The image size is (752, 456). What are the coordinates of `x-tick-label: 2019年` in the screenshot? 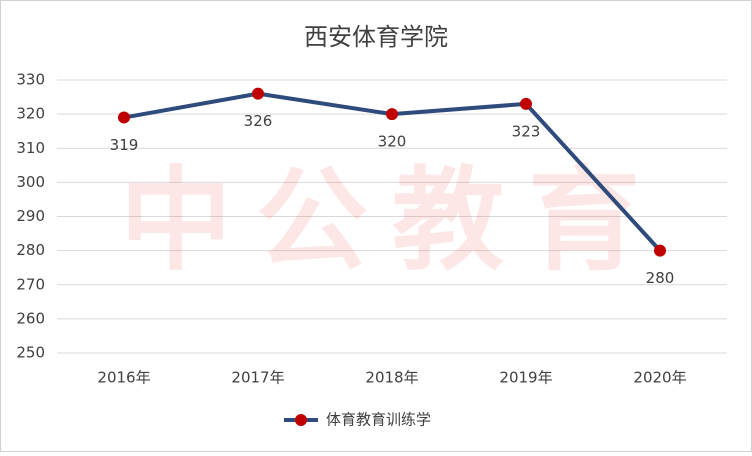 It's located at (525, 378).